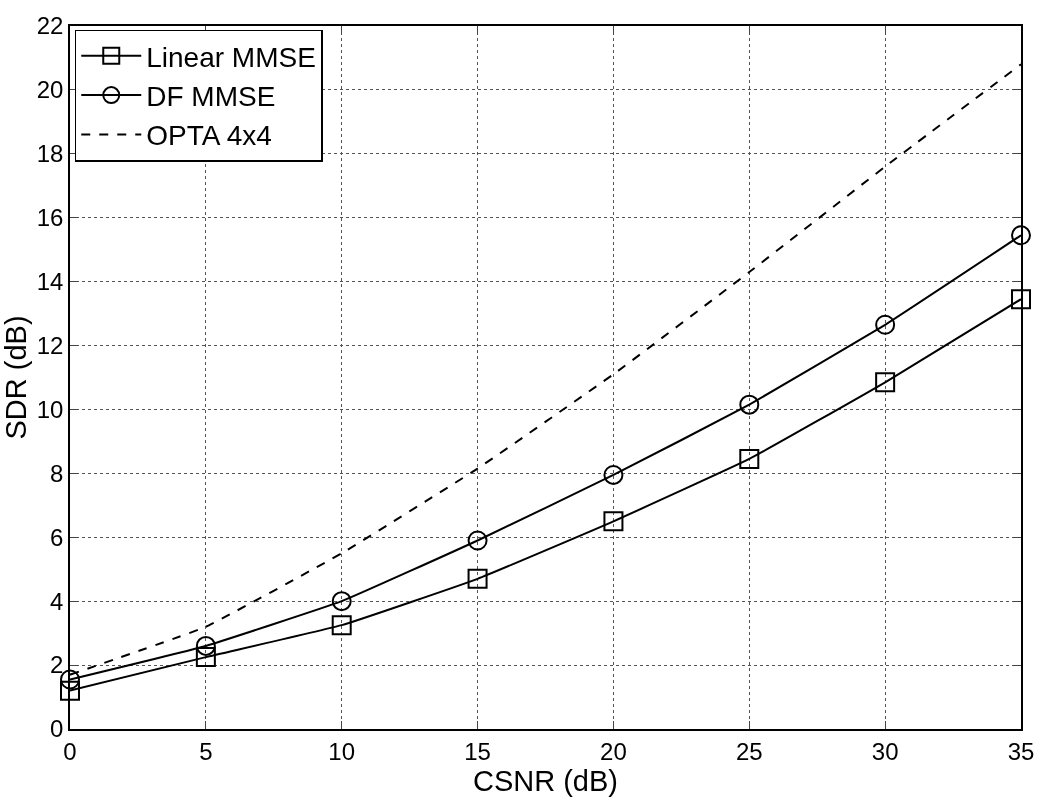 This screenshot has height=801, width=1046. Describe the element at coordinates (50, 409) in the screenshot. I see `y-tick-label: 10` at that location.